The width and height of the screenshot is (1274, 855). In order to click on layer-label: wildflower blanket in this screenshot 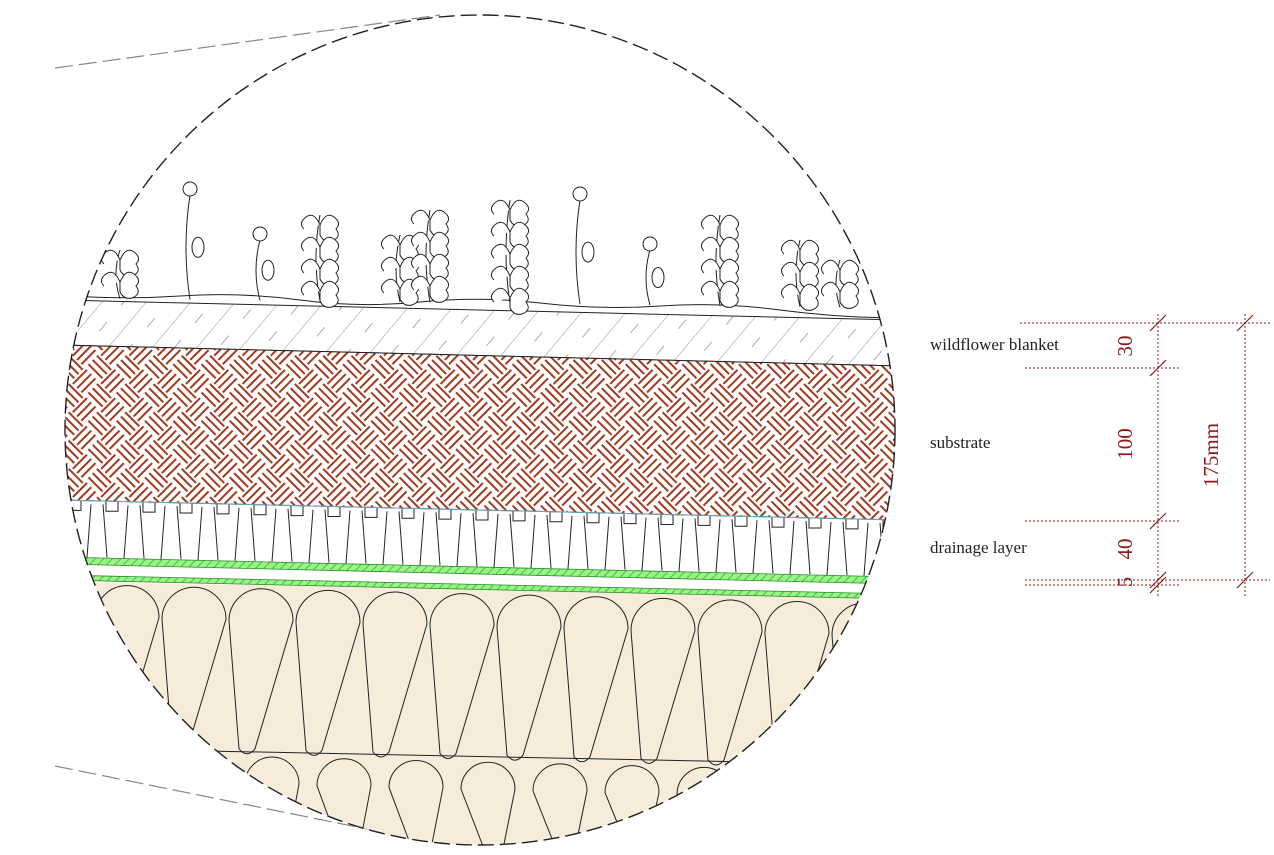, I will do `click(994, 344)`.